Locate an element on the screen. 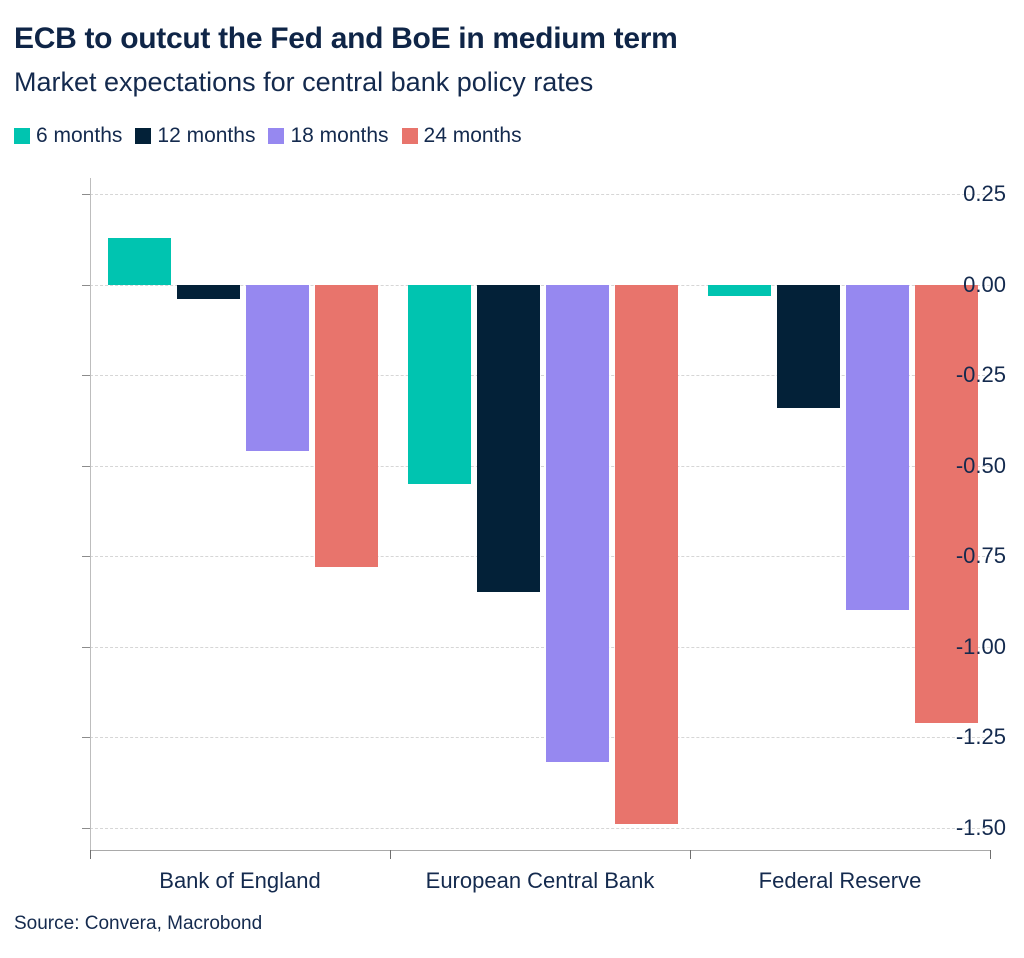 This screenshot has width=1024, height=958. gridline--0.25 is located at coordinates (540, 376).